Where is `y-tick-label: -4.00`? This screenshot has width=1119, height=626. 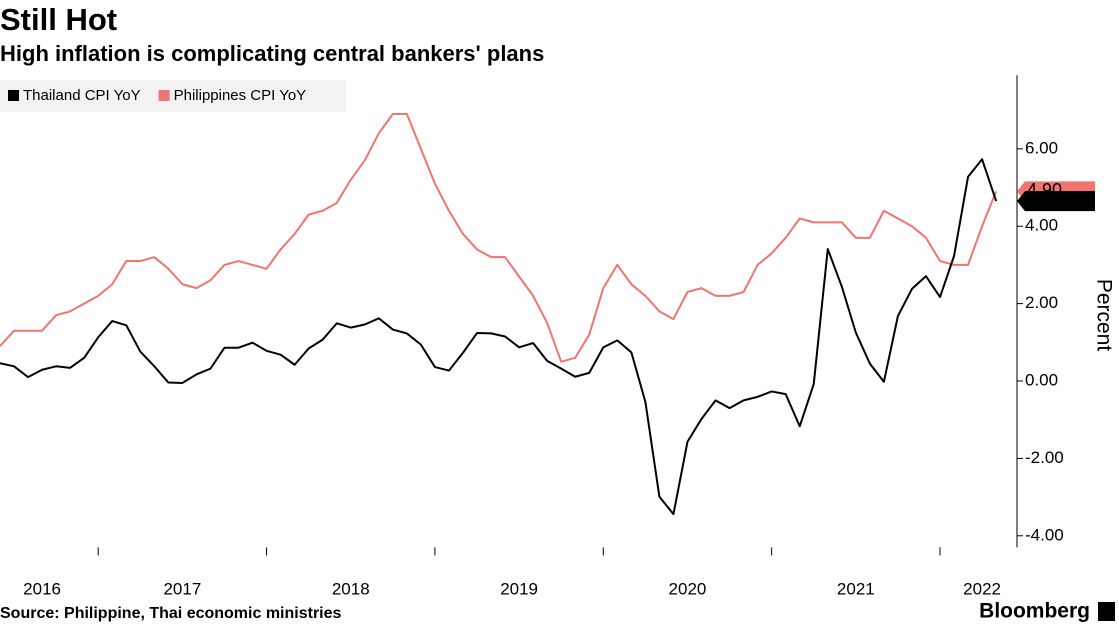 y-tick-label: -4.00 is located at coordinates (1044, 534).